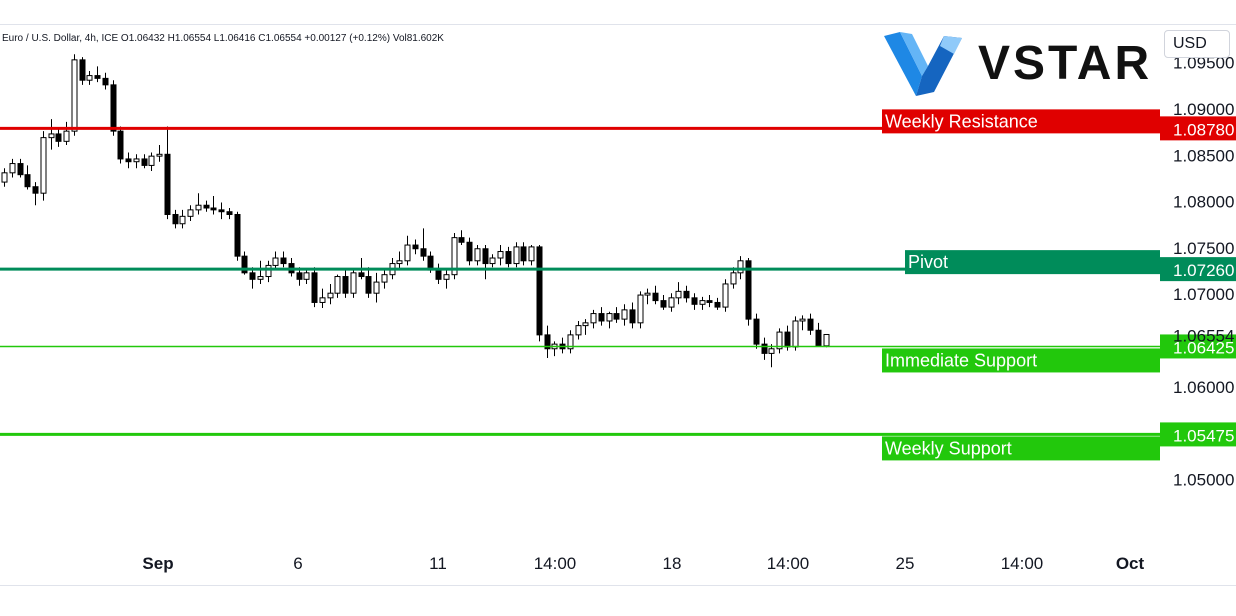 The width and height of the screenshot is (1236, 616). Describe the element at coordinates (905, 563) in the screenshot. I see `x-tick-label: 25` at that location.